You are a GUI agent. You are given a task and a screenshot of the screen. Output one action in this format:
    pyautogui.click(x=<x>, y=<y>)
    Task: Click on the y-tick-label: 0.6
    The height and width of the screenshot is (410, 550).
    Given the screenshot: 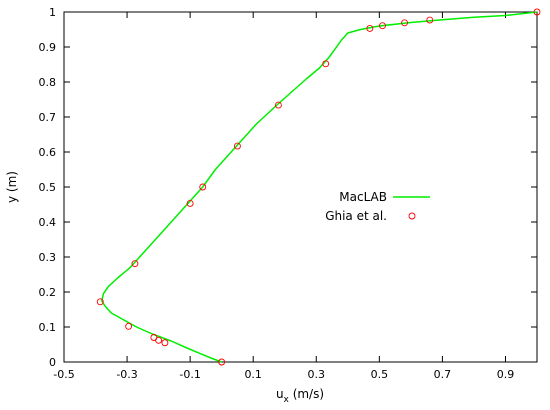 What is the action you would take?
    pyautogui.click(x=48, y=152)
    